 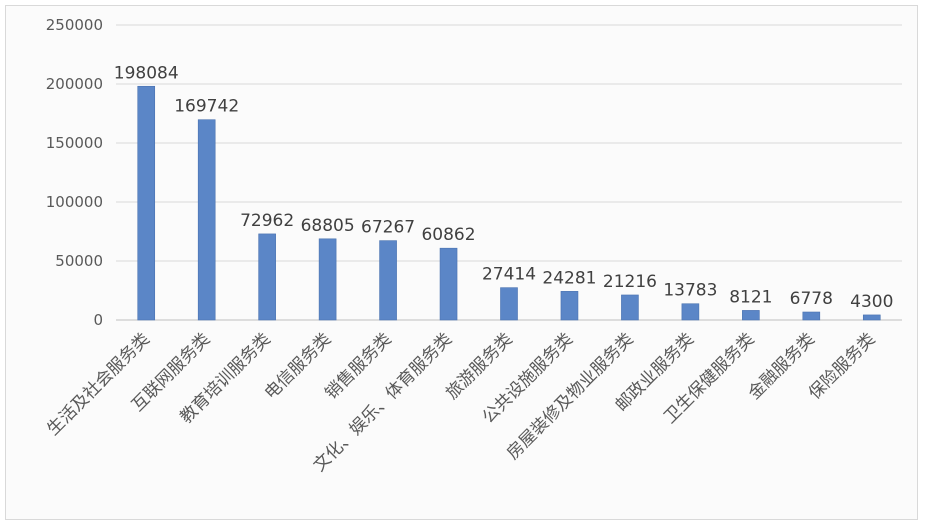 What do you see at coordinates (74, 202) in the screenshot?
I see `y-tick-label: 100000` at bounding box center [74, 202].